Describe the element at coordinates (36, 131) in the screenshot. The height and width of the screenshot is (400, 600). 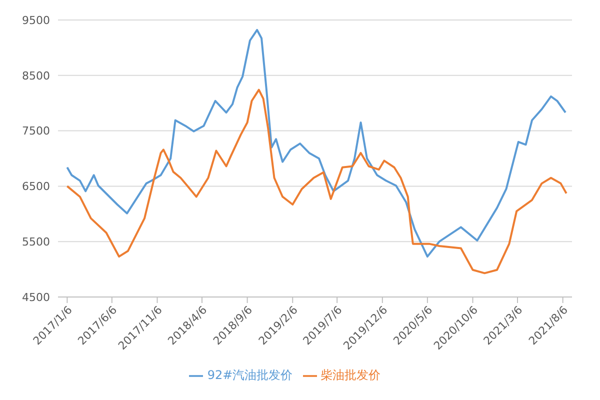
I see `y-tick-label: 7500` at that location.